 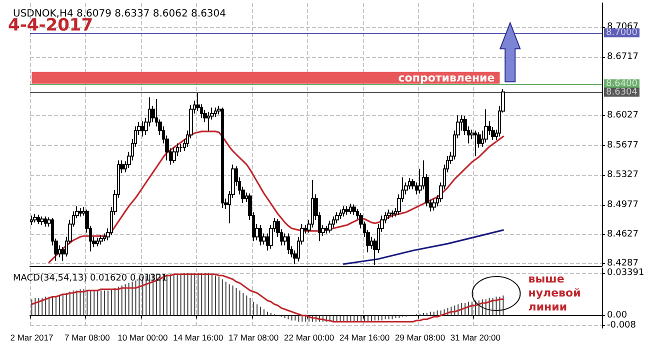 What do you see at coordinates (32, 337) in the screenshot?
I see `x-tick-label: 2 Mar 2017` at bounding box center [32, 337].